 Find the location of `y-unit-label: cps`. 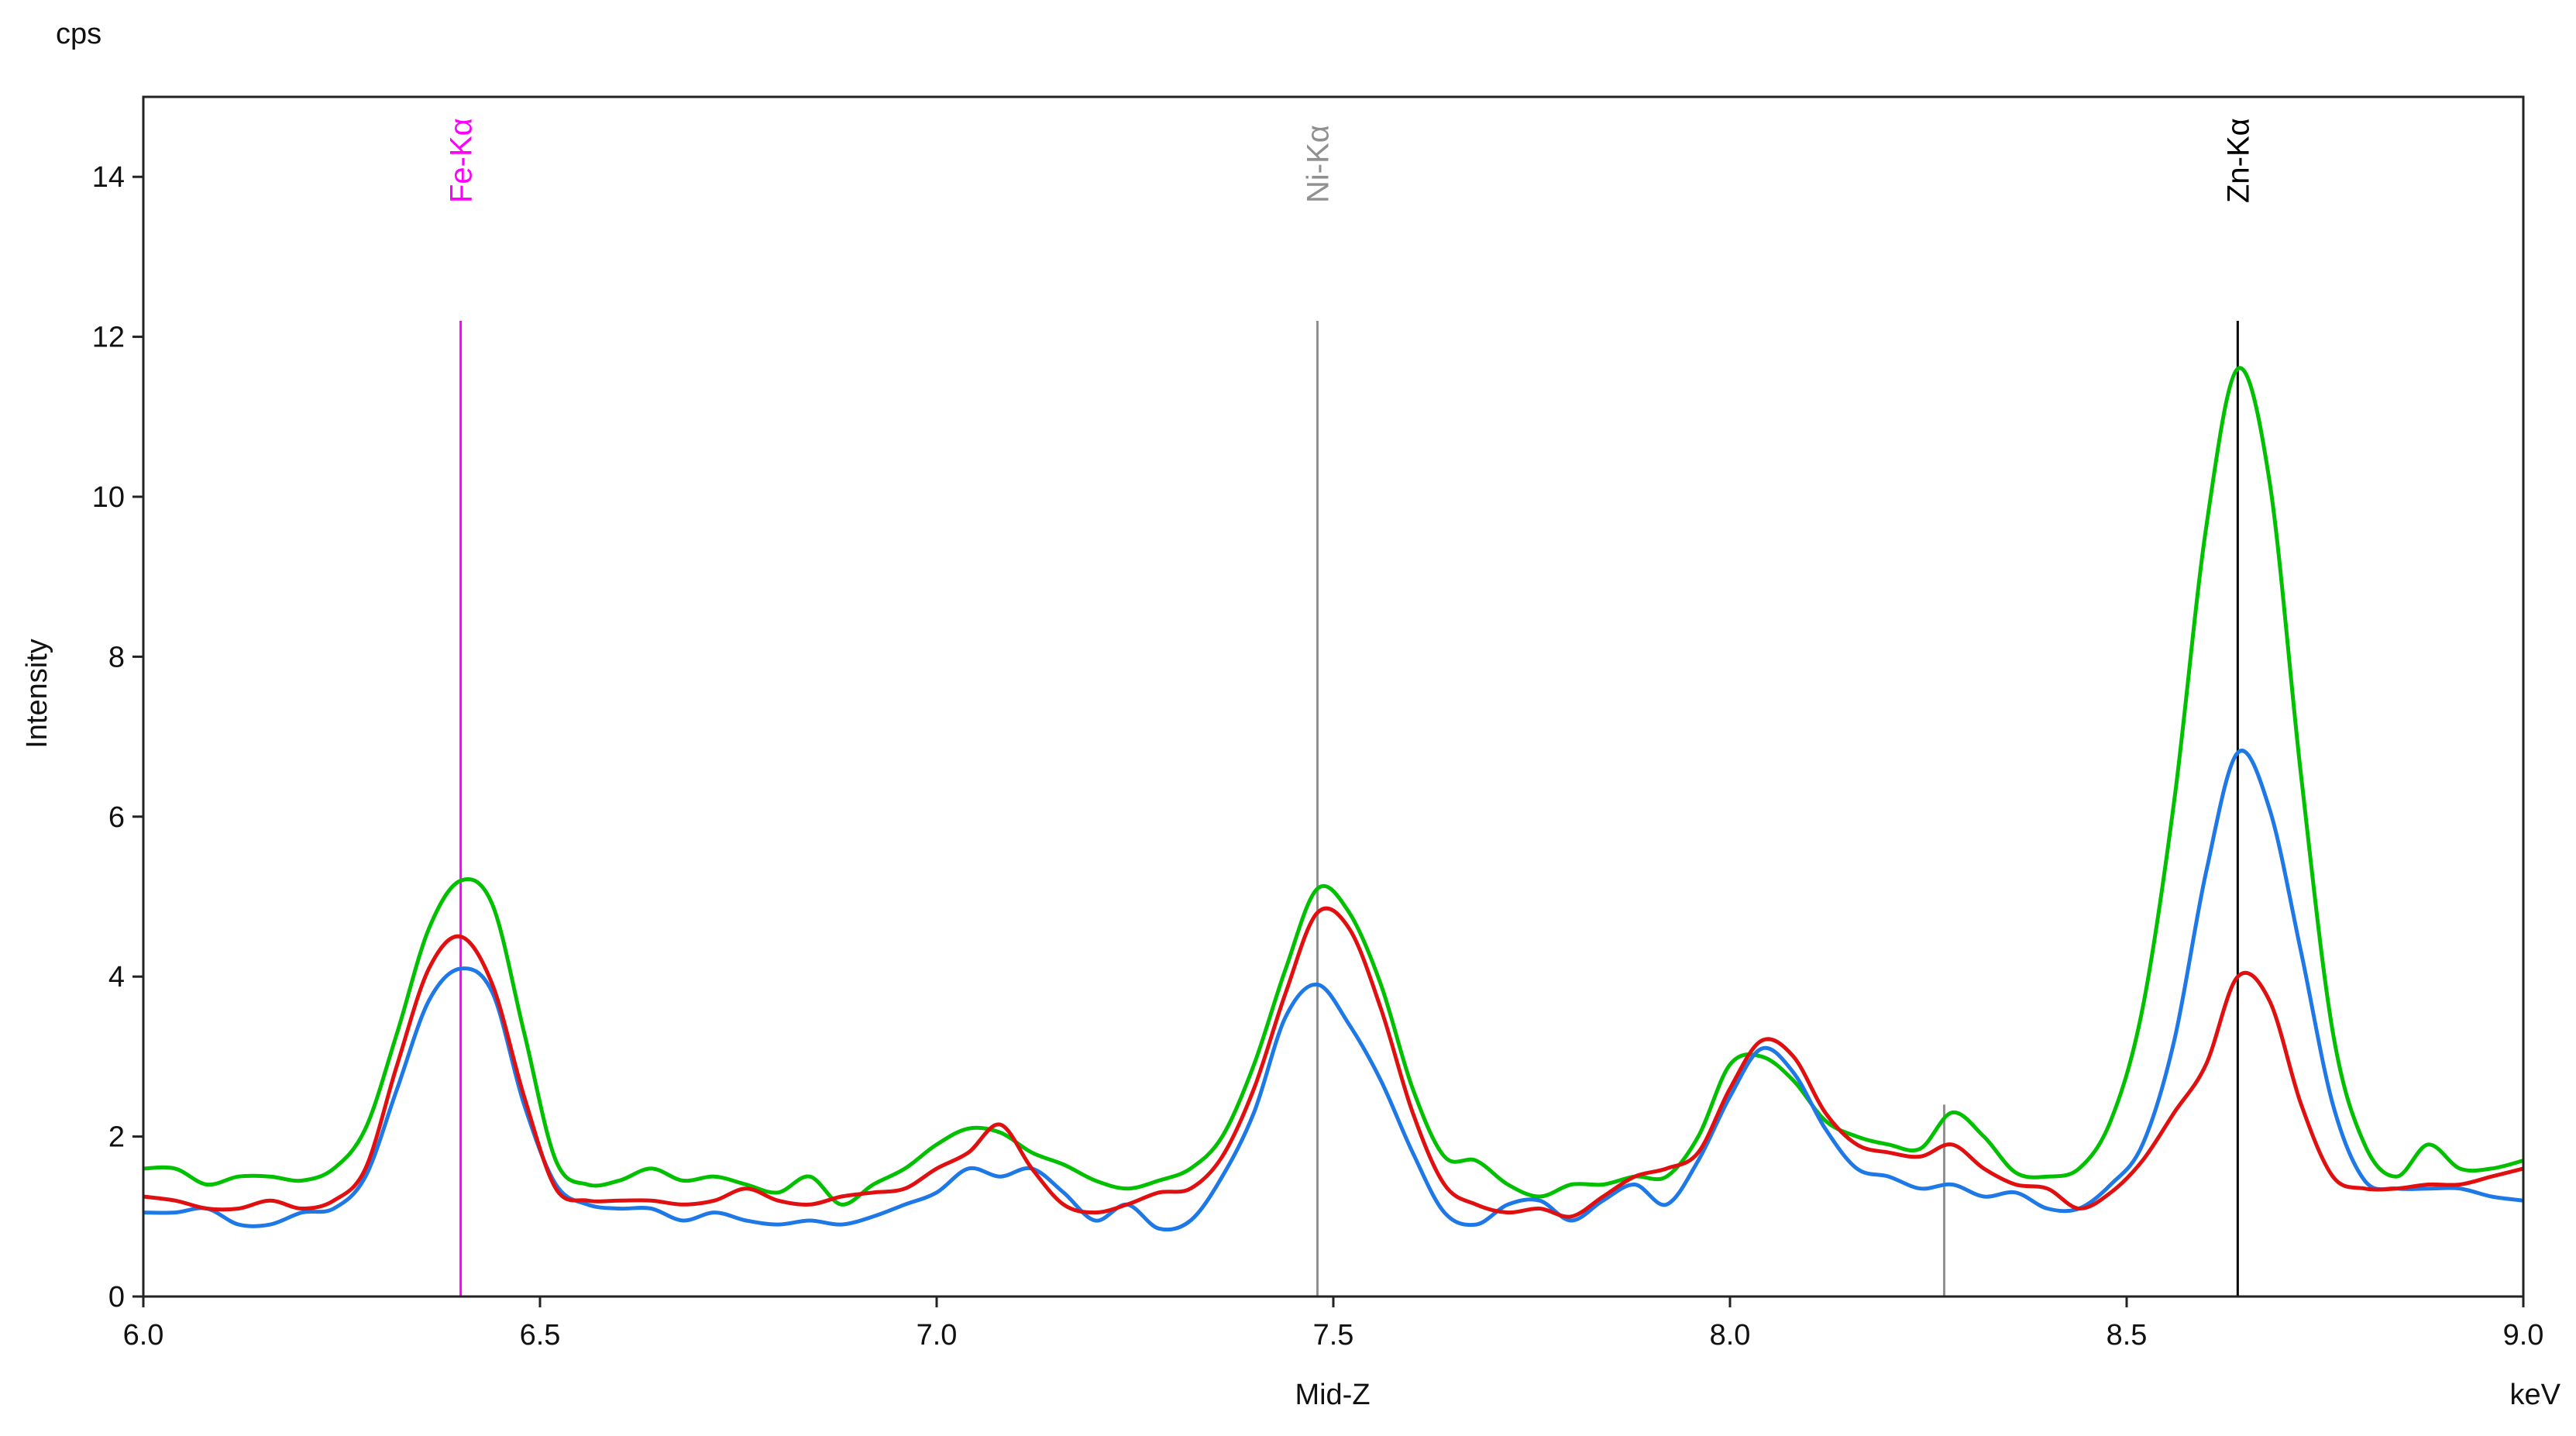

y-unit-label: cps is located at coordinates (78, 34).